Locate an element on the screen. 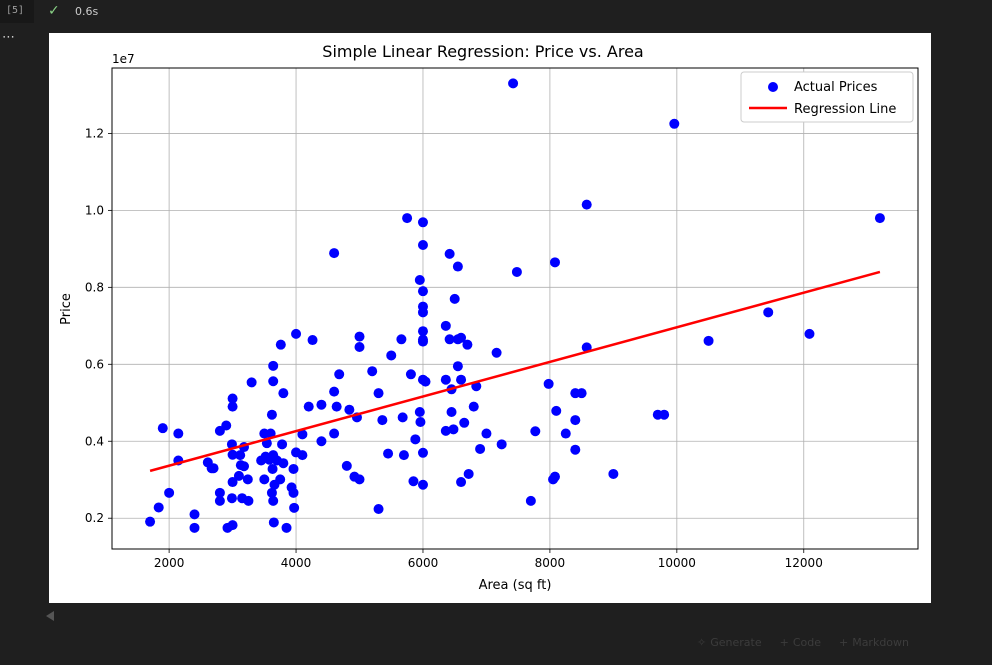  generate-label: Generate is located at coordinates (736, 642).